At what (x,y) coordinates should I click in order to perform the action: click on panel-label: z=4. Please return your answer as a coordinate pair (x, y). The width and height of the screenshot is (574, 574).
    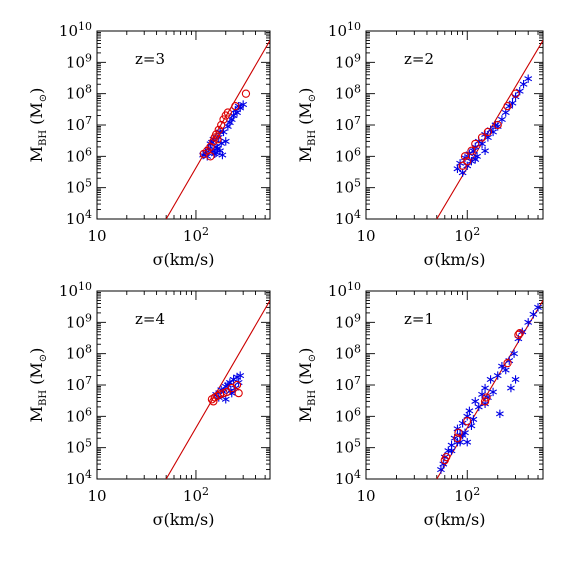
    Looking at the image, I should click on (150, 319).